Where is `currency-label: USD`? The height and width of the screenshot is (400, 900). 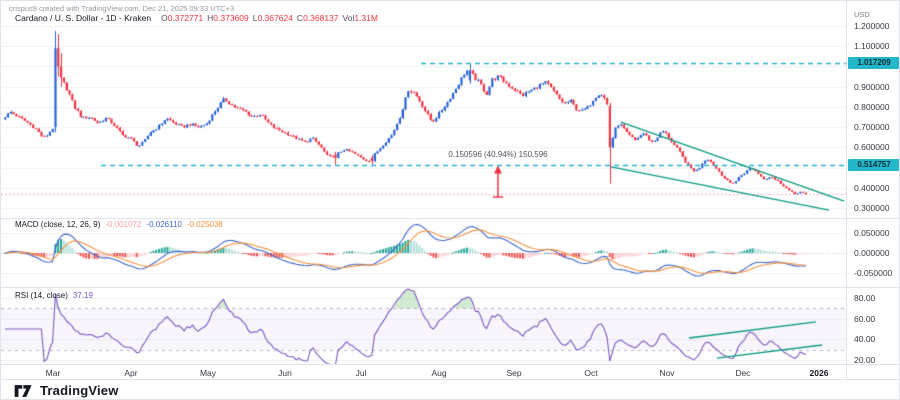 currency-label: USD is located at coordinates (862, 14).